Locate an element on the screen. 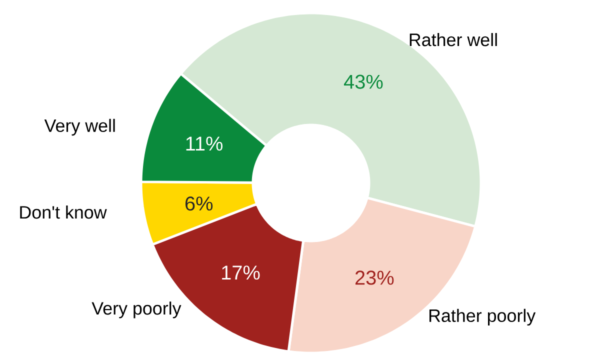 The image size is (594, 361). slice-label: Rather poorly is located at coordinates (482, 317).